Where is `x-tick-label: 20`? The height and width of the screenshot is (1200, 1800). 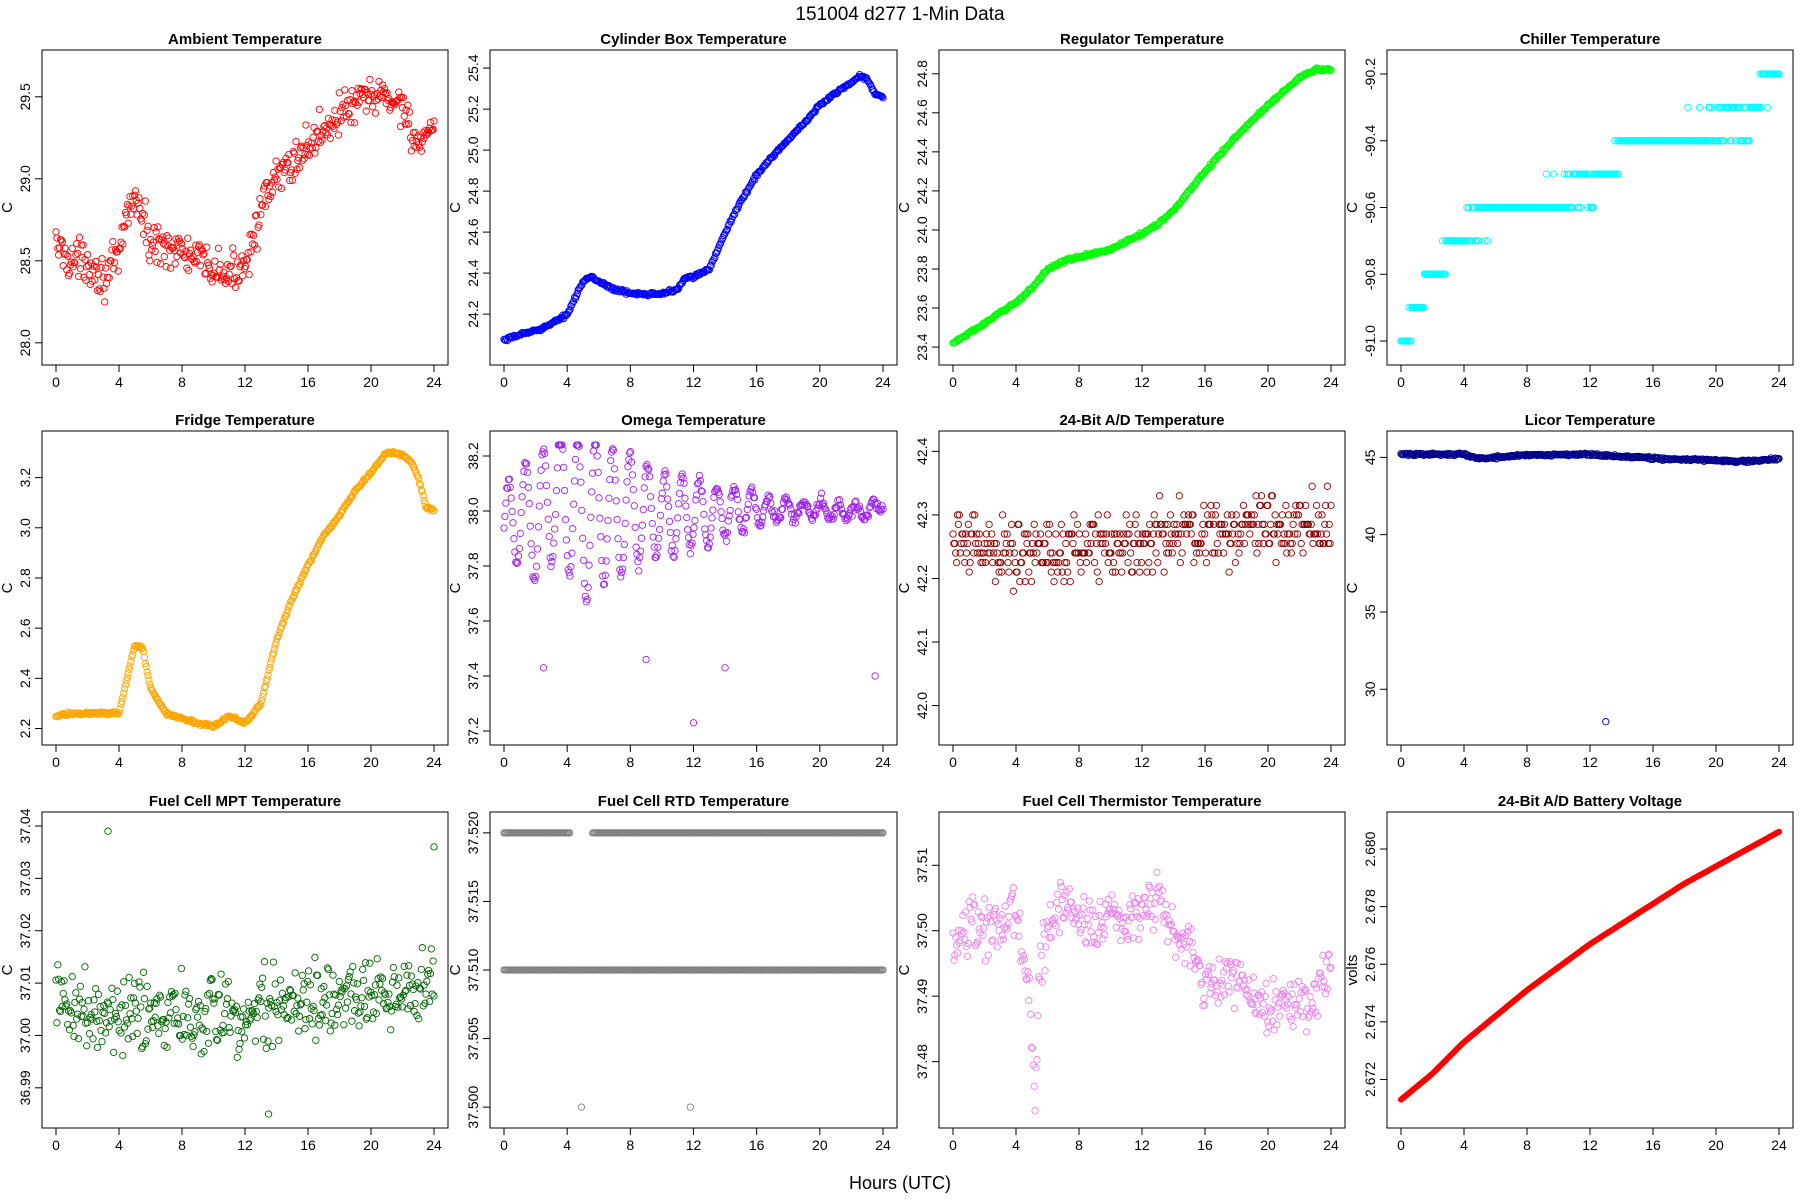 x-tick-label: 20 is located at coordinates (371, 1145).